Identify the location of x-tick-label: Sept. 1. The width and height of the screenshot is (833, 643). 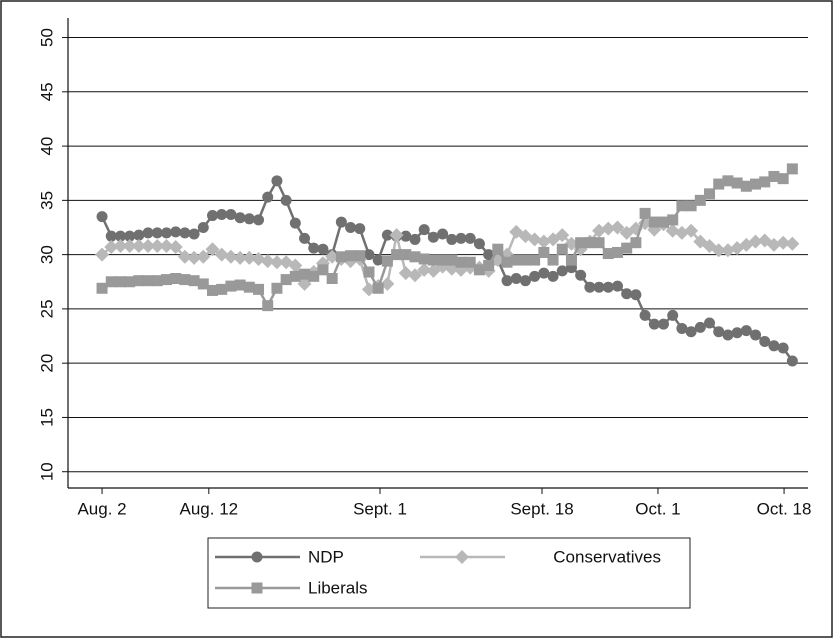
(380, 508).